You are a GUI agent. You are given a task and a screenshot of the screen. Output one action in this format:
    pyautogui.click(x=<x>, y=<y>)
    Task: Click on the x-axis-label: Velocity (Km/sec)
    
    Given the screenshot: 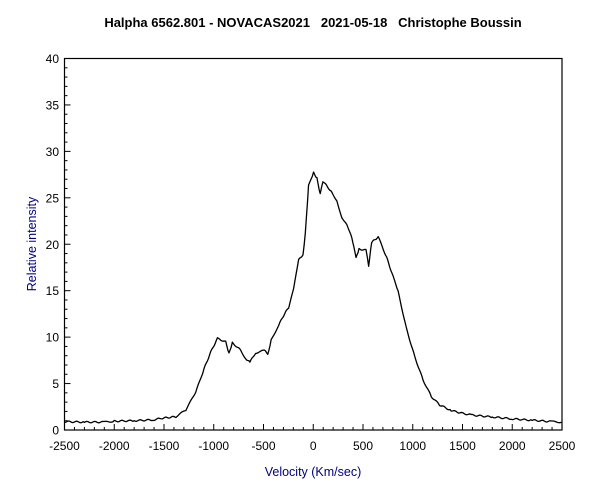 What is the action you would take?
    pyautogui.click(x=313, y=472)
    